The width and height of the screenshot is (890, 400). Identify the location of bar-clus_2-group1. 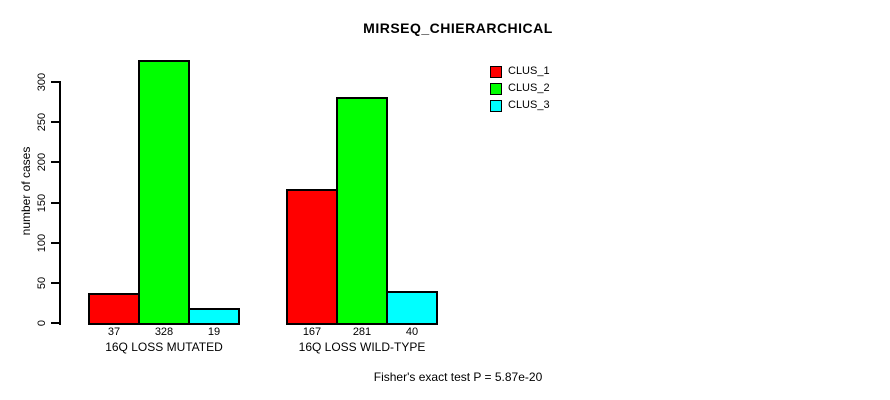
(164, 192).